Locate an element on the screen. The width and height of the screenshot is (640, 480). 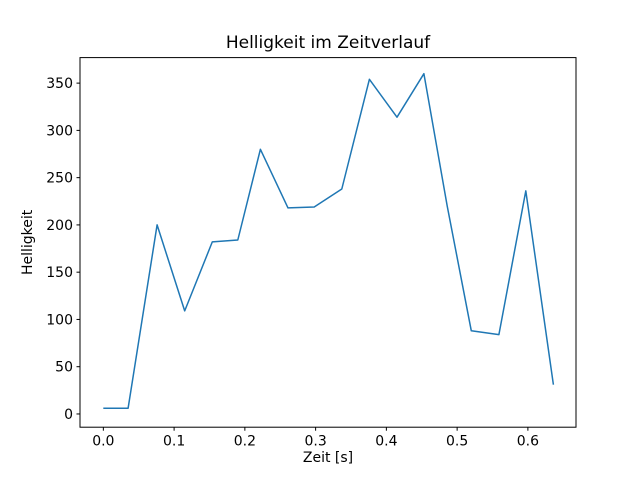
y-ticks: 0 50 100 150 200 250 300 350 is located at coordinates (63, 249).